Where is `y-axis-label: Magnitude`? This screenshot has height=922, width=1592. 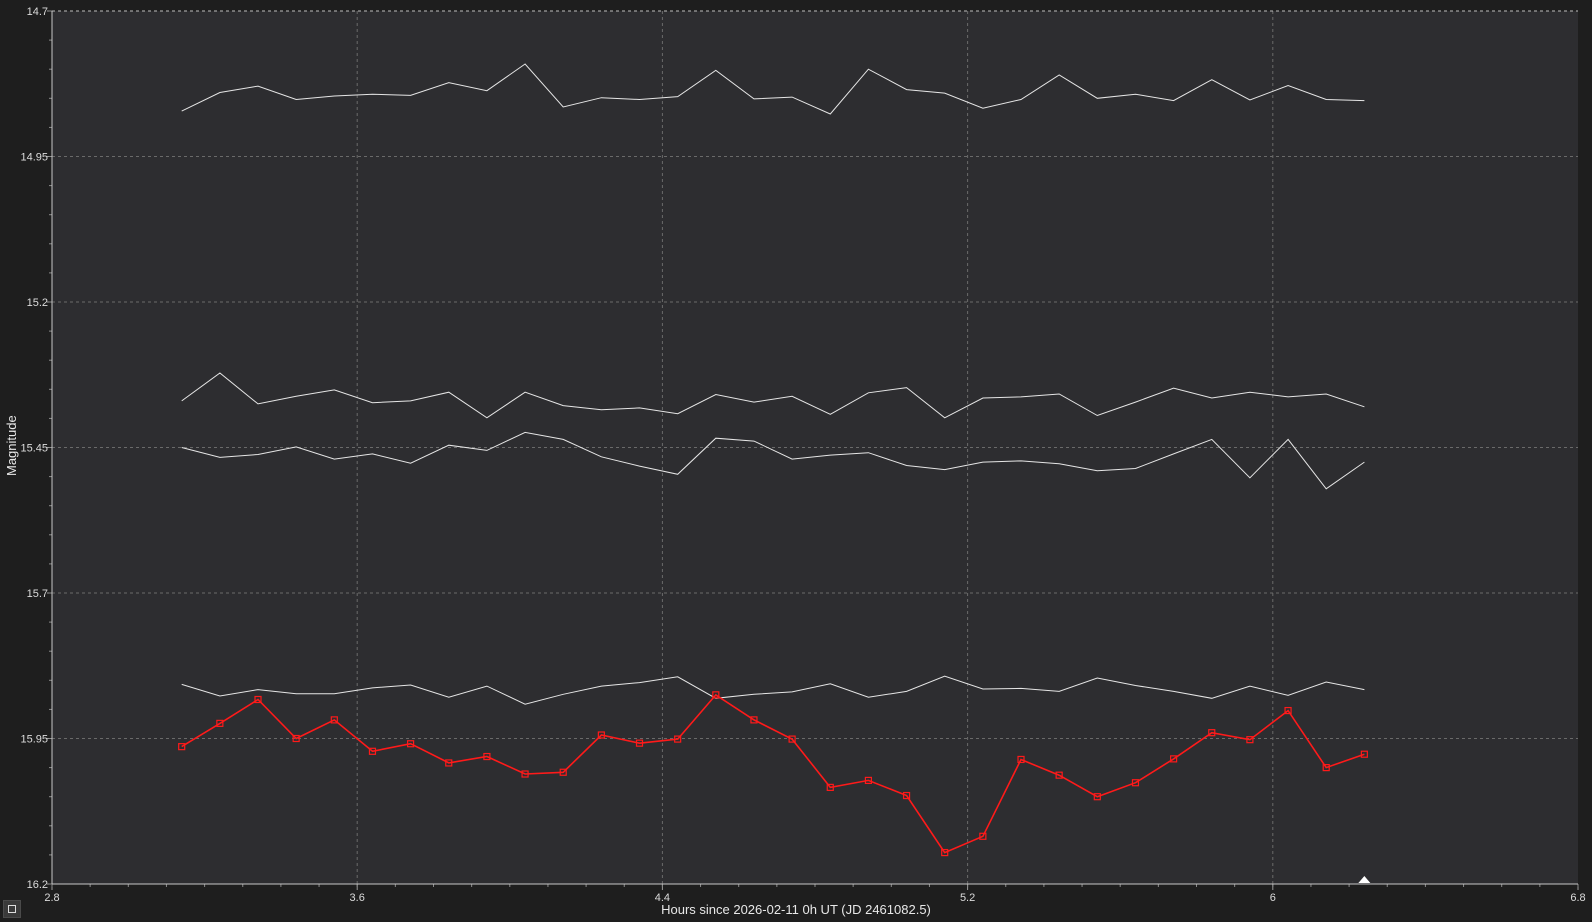
y-axis-label: Magnitude is located at coordinates (11, 445).